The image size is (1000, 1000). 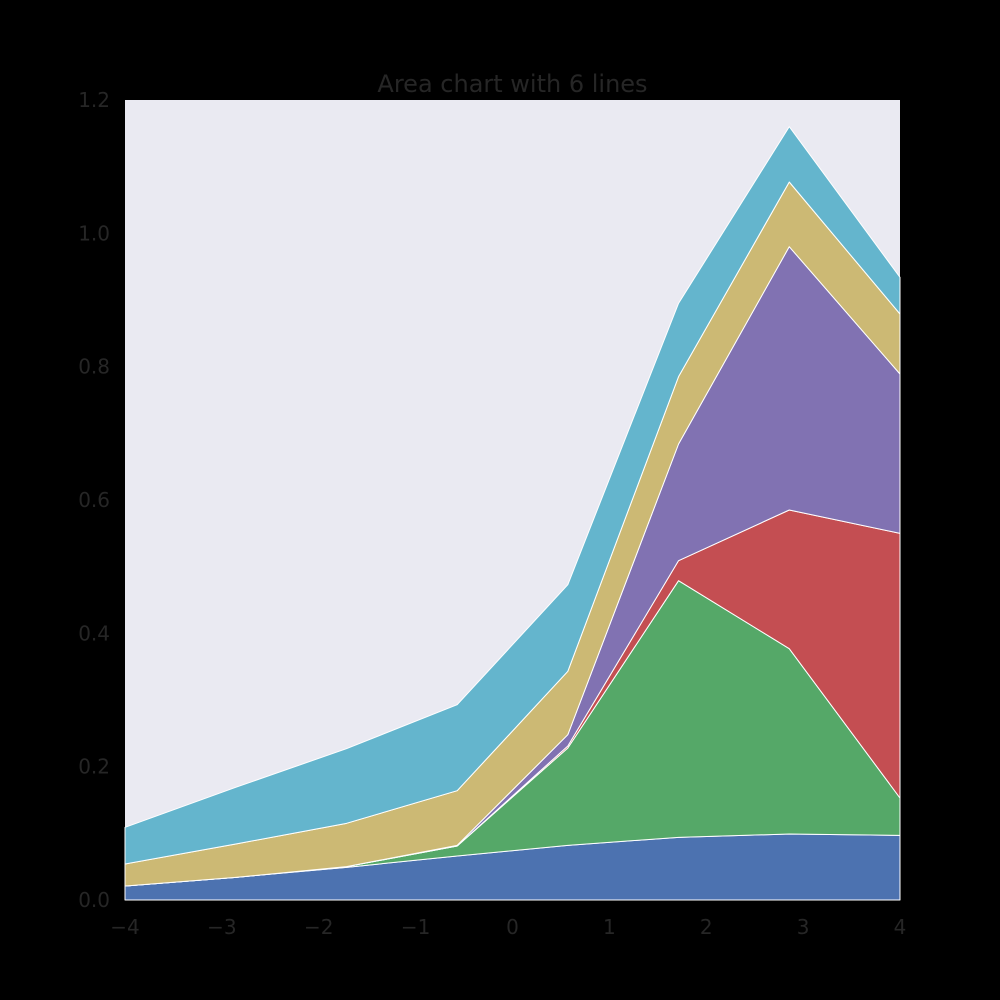 What do you see at coordinates (94, 633) in the screenshot?
I see `y-tick-label: 0.4` at bounding box center [94, 633].